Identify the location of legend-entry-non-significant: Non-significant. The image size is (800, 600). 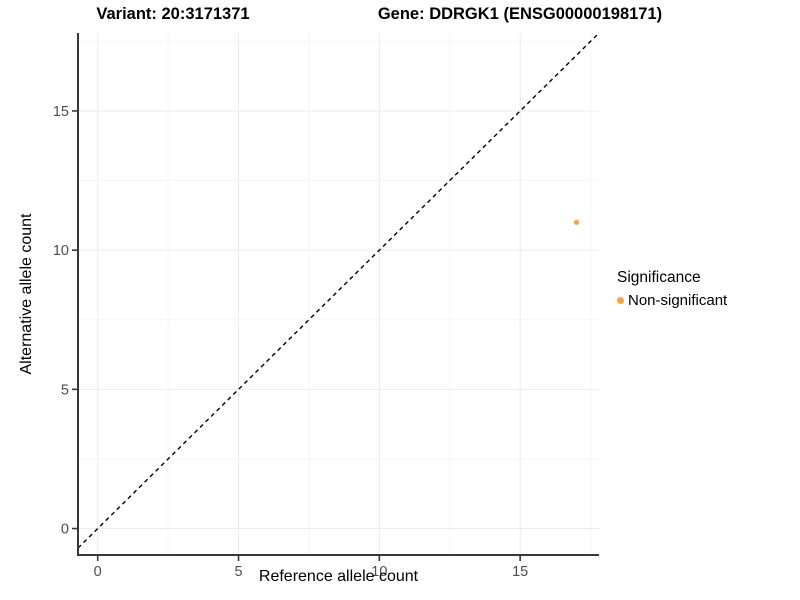
(672, 300).